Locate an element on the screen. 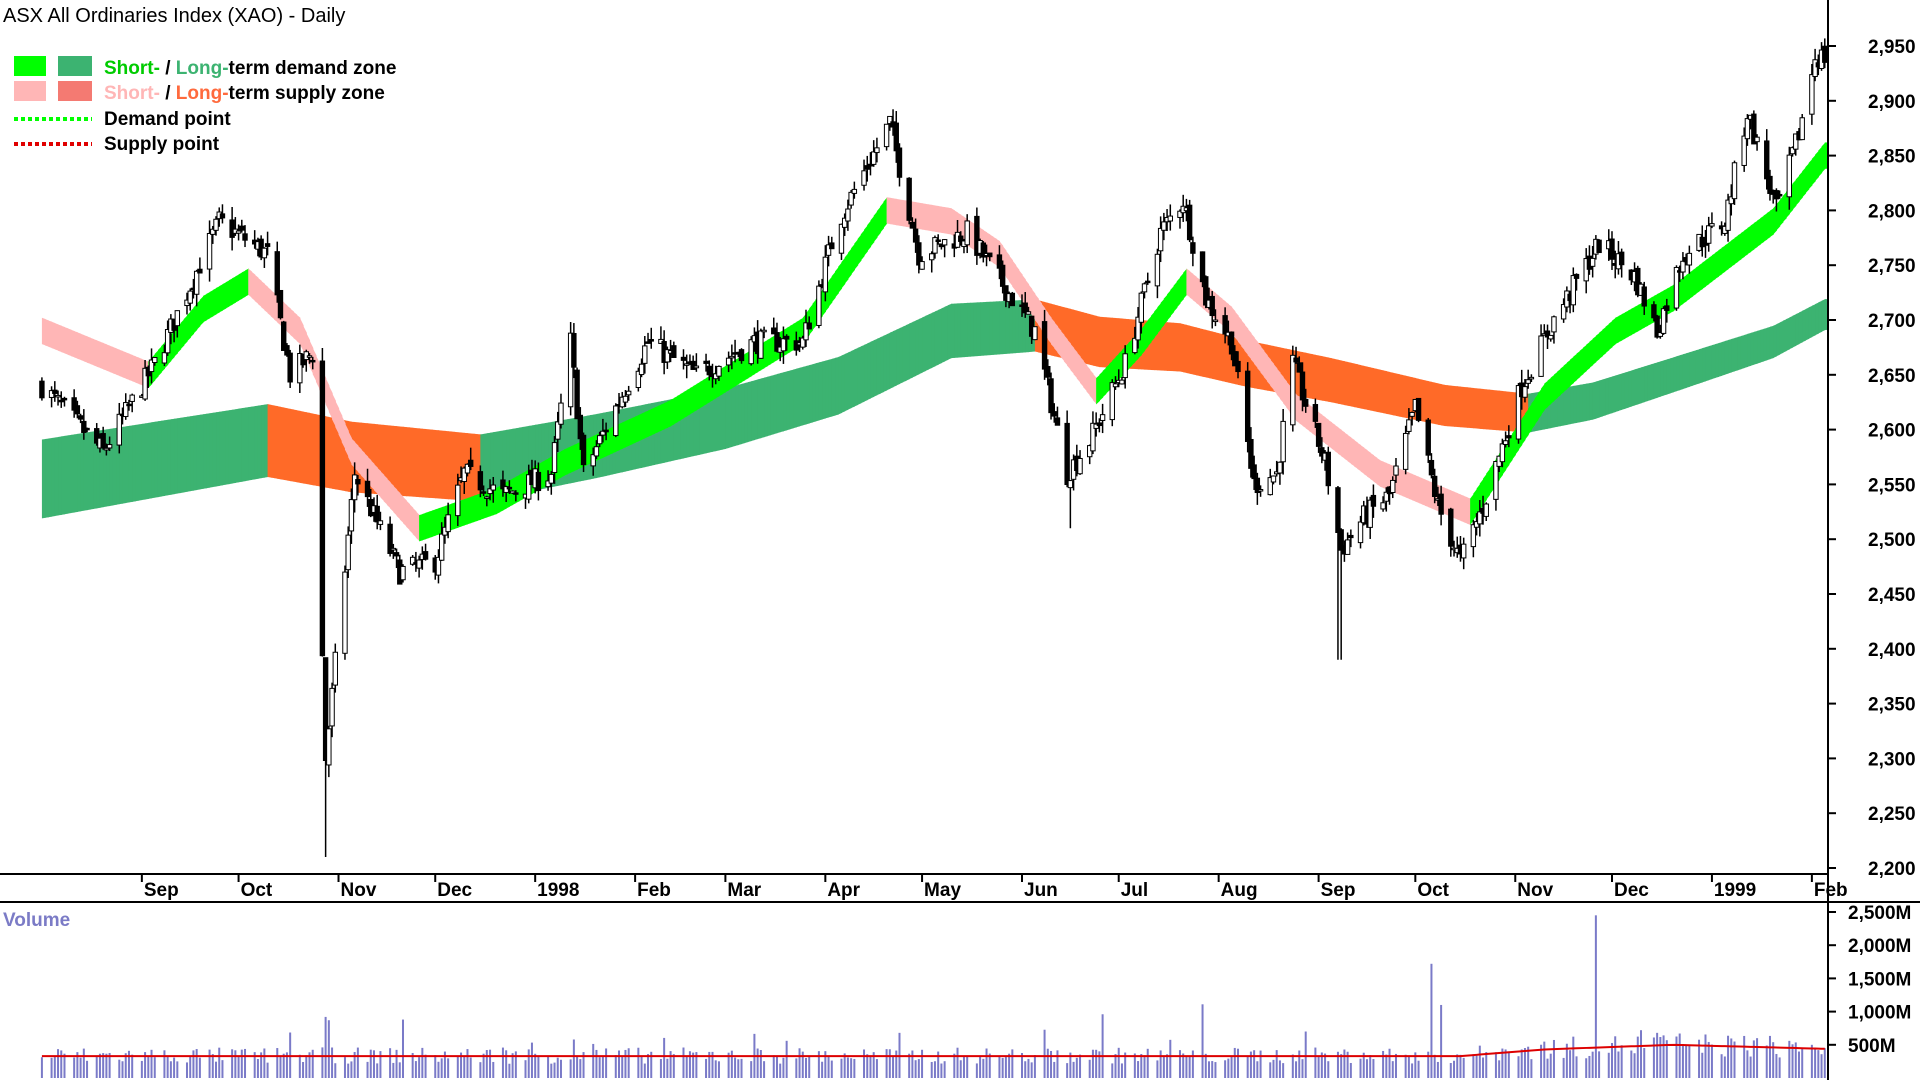 The width and height of the screenshot is (1920, 1080). y-tick-label: 2,950 is located at coordinates (1892, 47).